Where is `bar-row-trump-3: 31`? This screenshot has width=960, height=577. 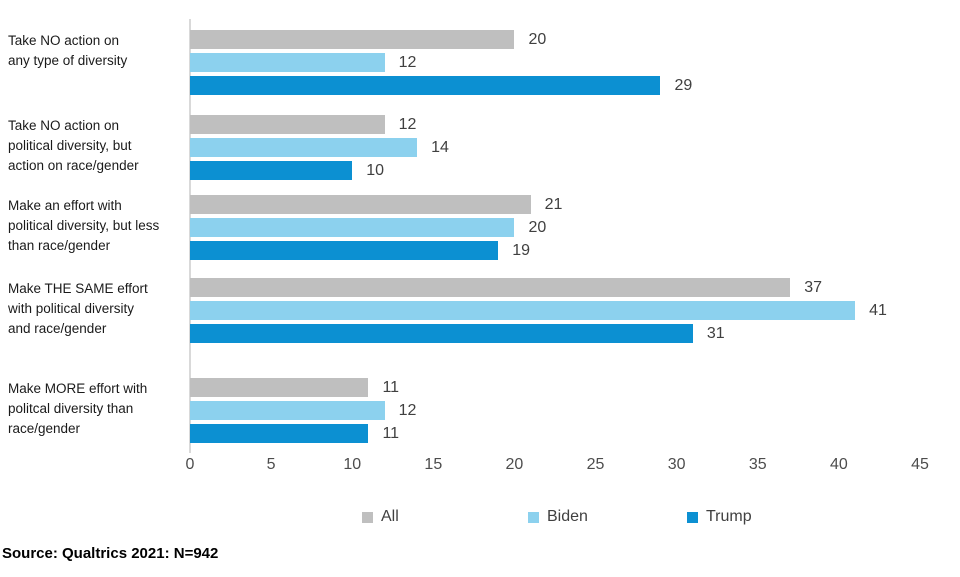
bar-row-trump-3: 31 is located at coordinates (457, 333).